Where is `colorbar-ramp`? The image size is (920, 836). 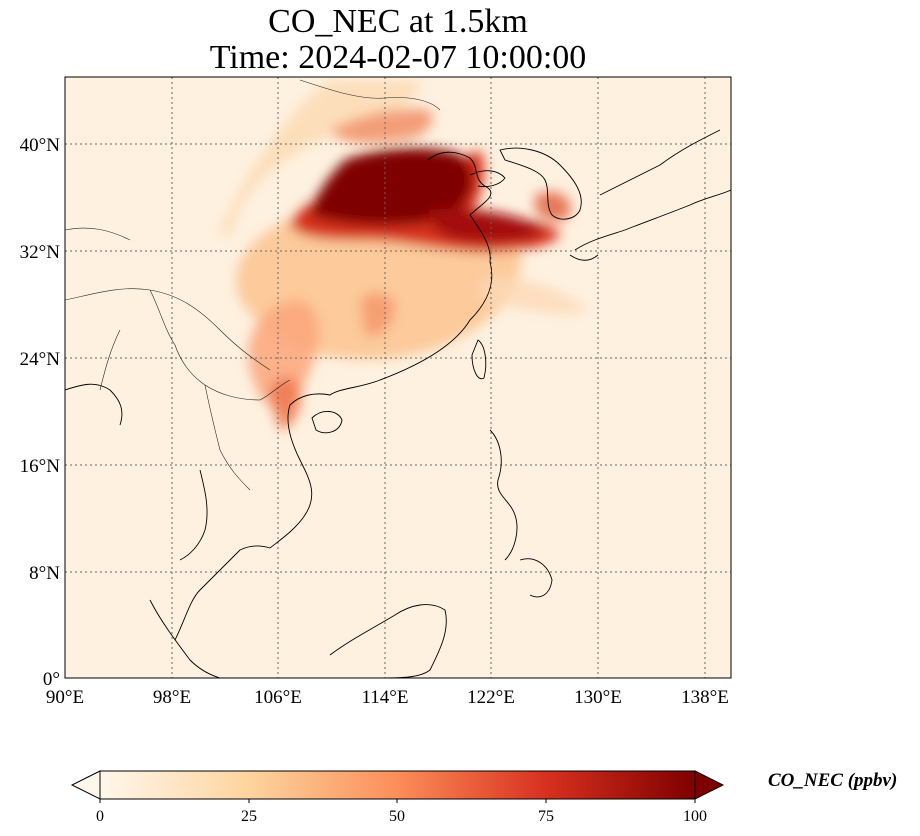
colorbar-ramp is located at coordinates (397, 785).